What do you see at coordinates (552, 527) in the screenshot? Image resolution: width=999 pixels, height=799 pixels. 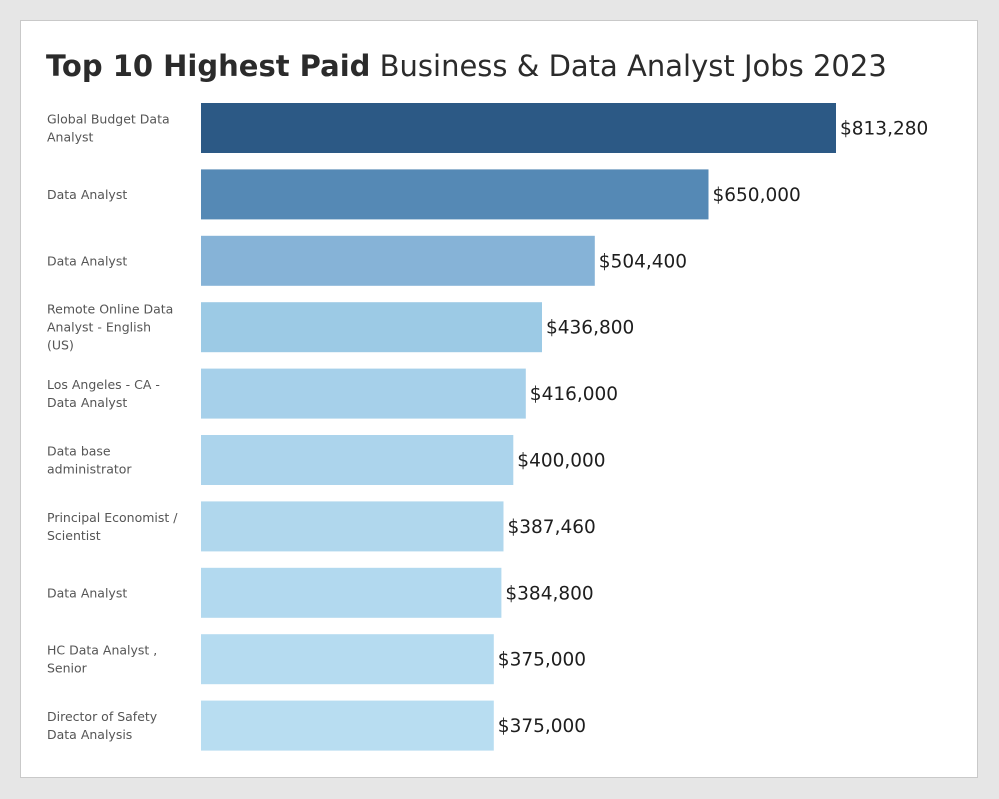 I see `value-label: $387,460` at bounding box center [552, 527].